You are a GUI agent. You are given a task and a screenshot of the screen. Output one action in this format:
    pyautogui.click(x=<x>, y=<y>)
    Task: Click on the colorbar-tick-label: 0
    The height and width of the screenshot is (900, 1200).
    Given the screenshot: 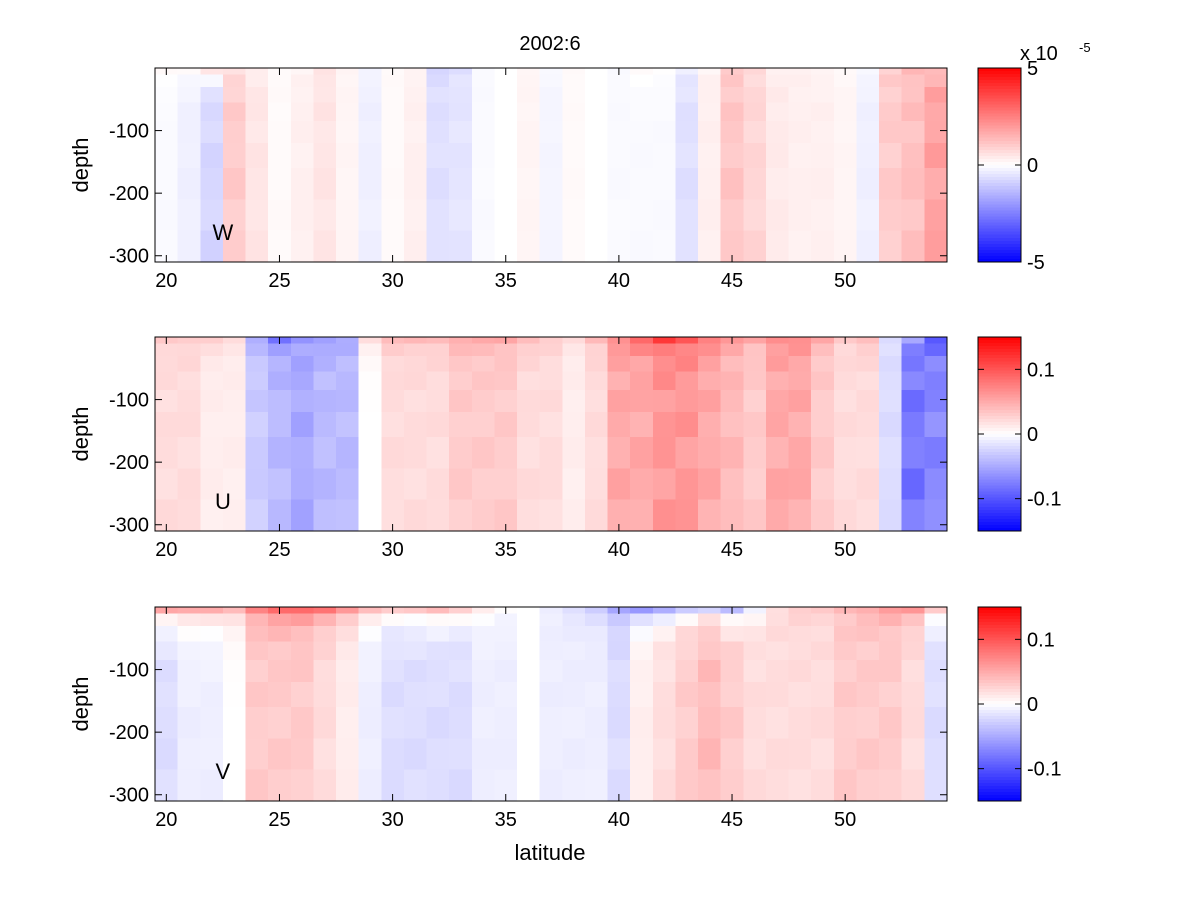 What is the action you would take?
    pyautogui.click(x=1032, y=705)
    